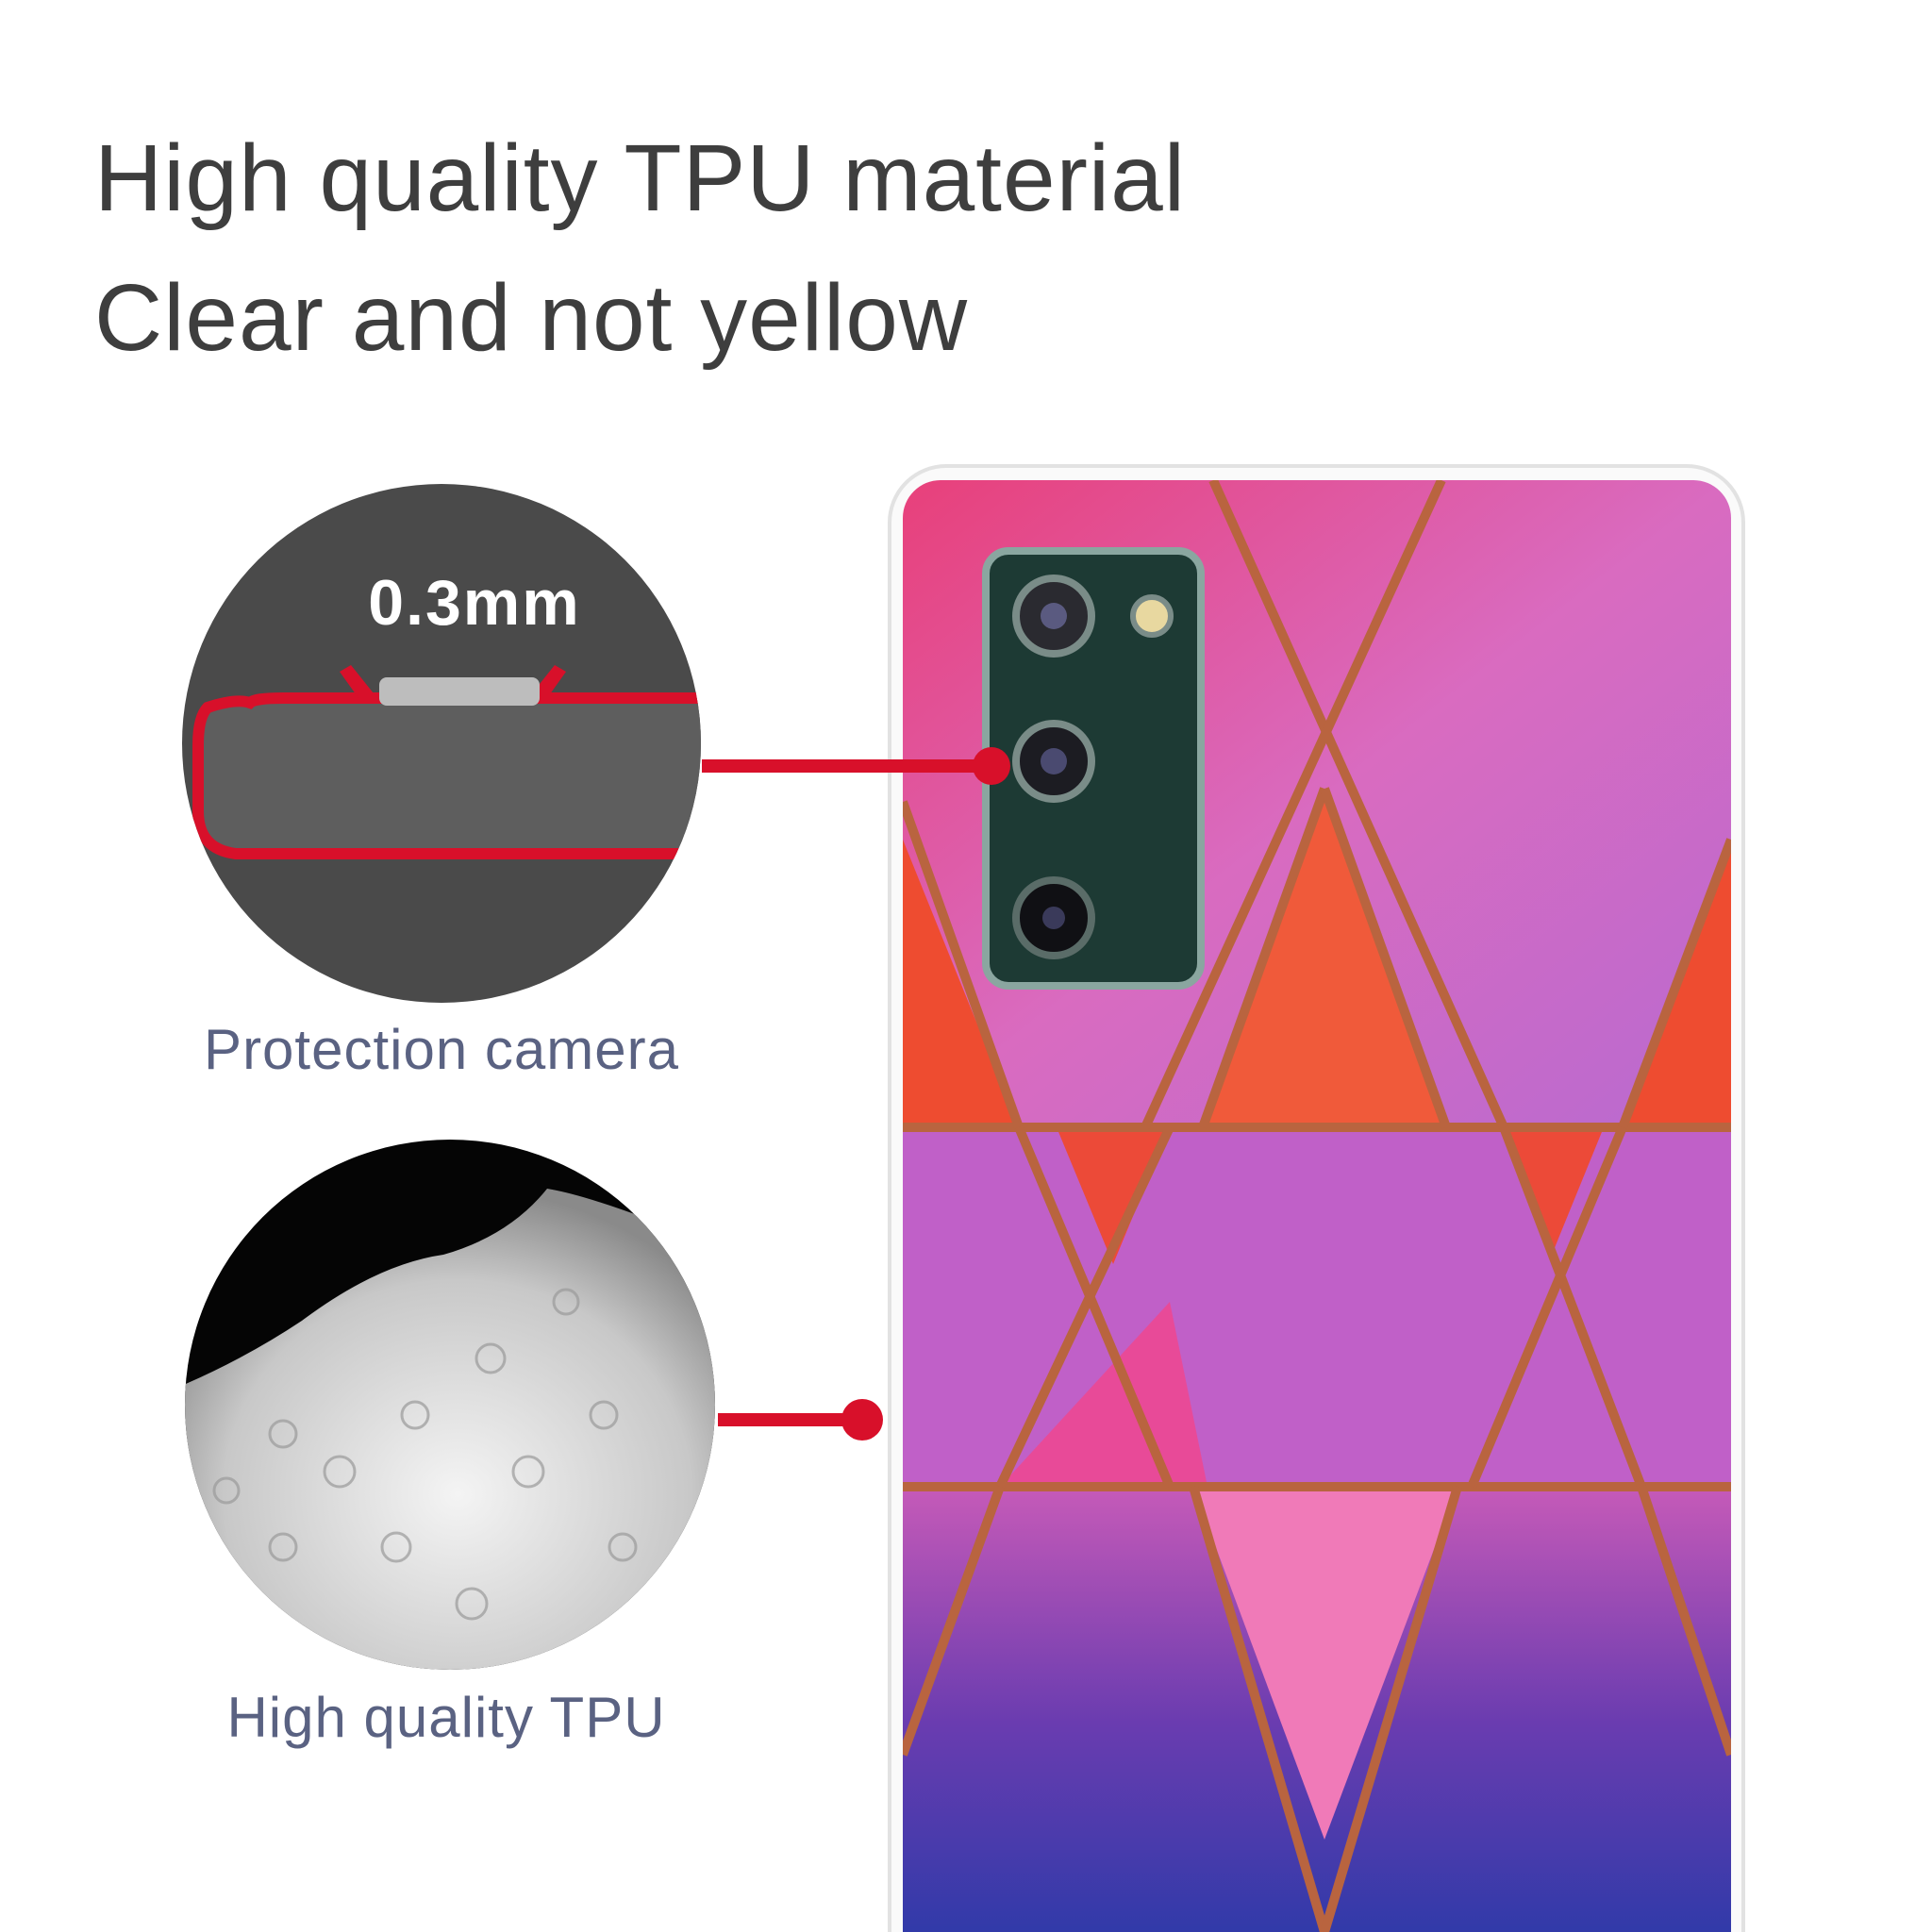 The width and height of the screenshot is (1932, 1932). What do you see at coordinates (475, 603) in the screenshot?
I see `thickness-label: 0.3mm` at bounding box center [475, 603].